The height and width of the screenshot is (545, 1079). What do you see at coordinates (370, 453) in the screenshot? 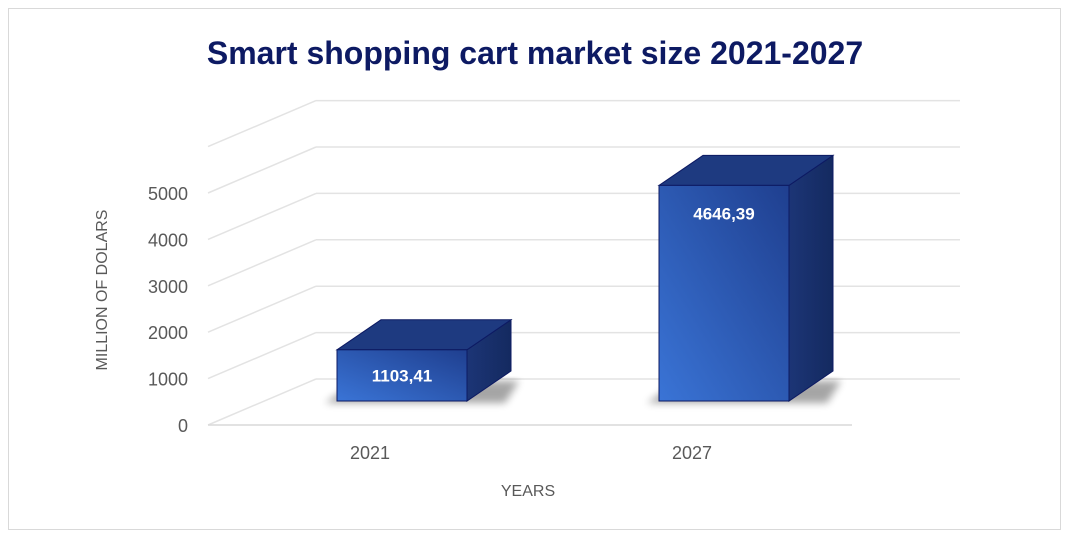
I see `x-tick-label: 2021` at bounding box center [370, 453].